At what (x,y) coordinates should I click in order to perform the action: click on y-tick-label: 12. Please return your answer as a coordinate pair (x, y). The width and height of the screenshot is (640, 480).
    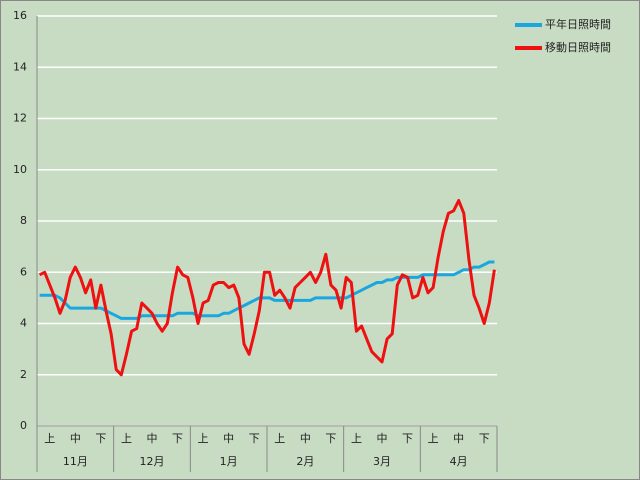
    Looking at the image, I should click on (20, 118).